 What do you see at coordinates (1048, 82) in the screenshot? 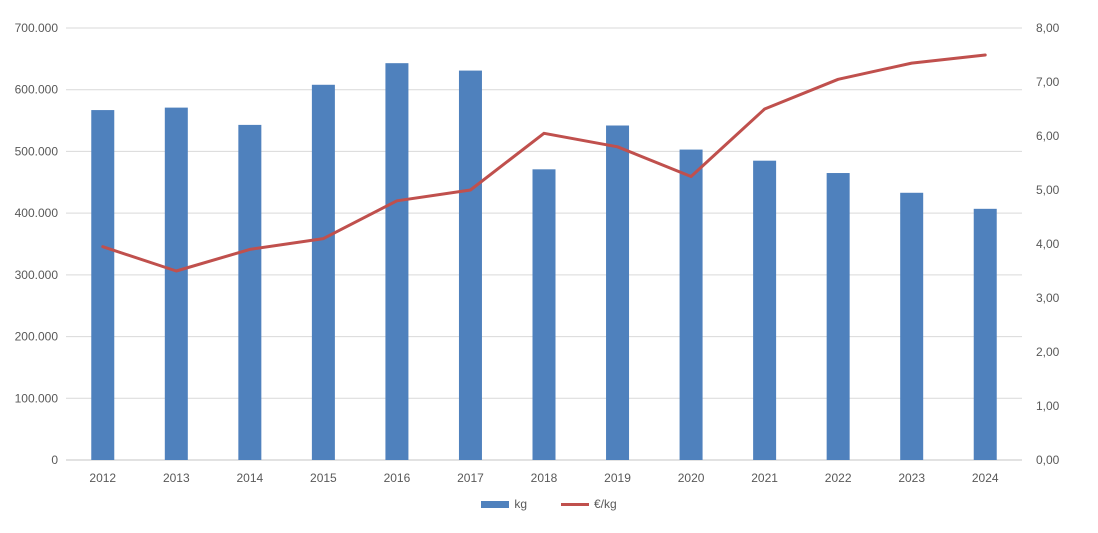
I see `right-axis-tick-label: 7,00` at bounding box center [1048, 82].